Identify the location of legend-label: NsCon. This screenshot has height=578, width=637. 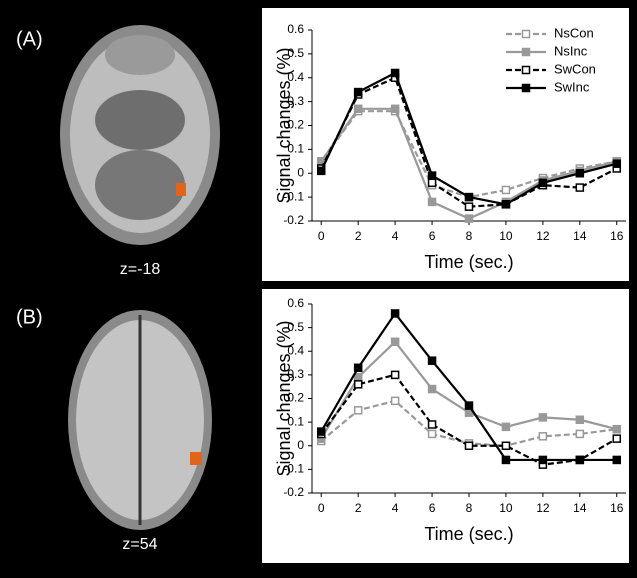
(574, 32).